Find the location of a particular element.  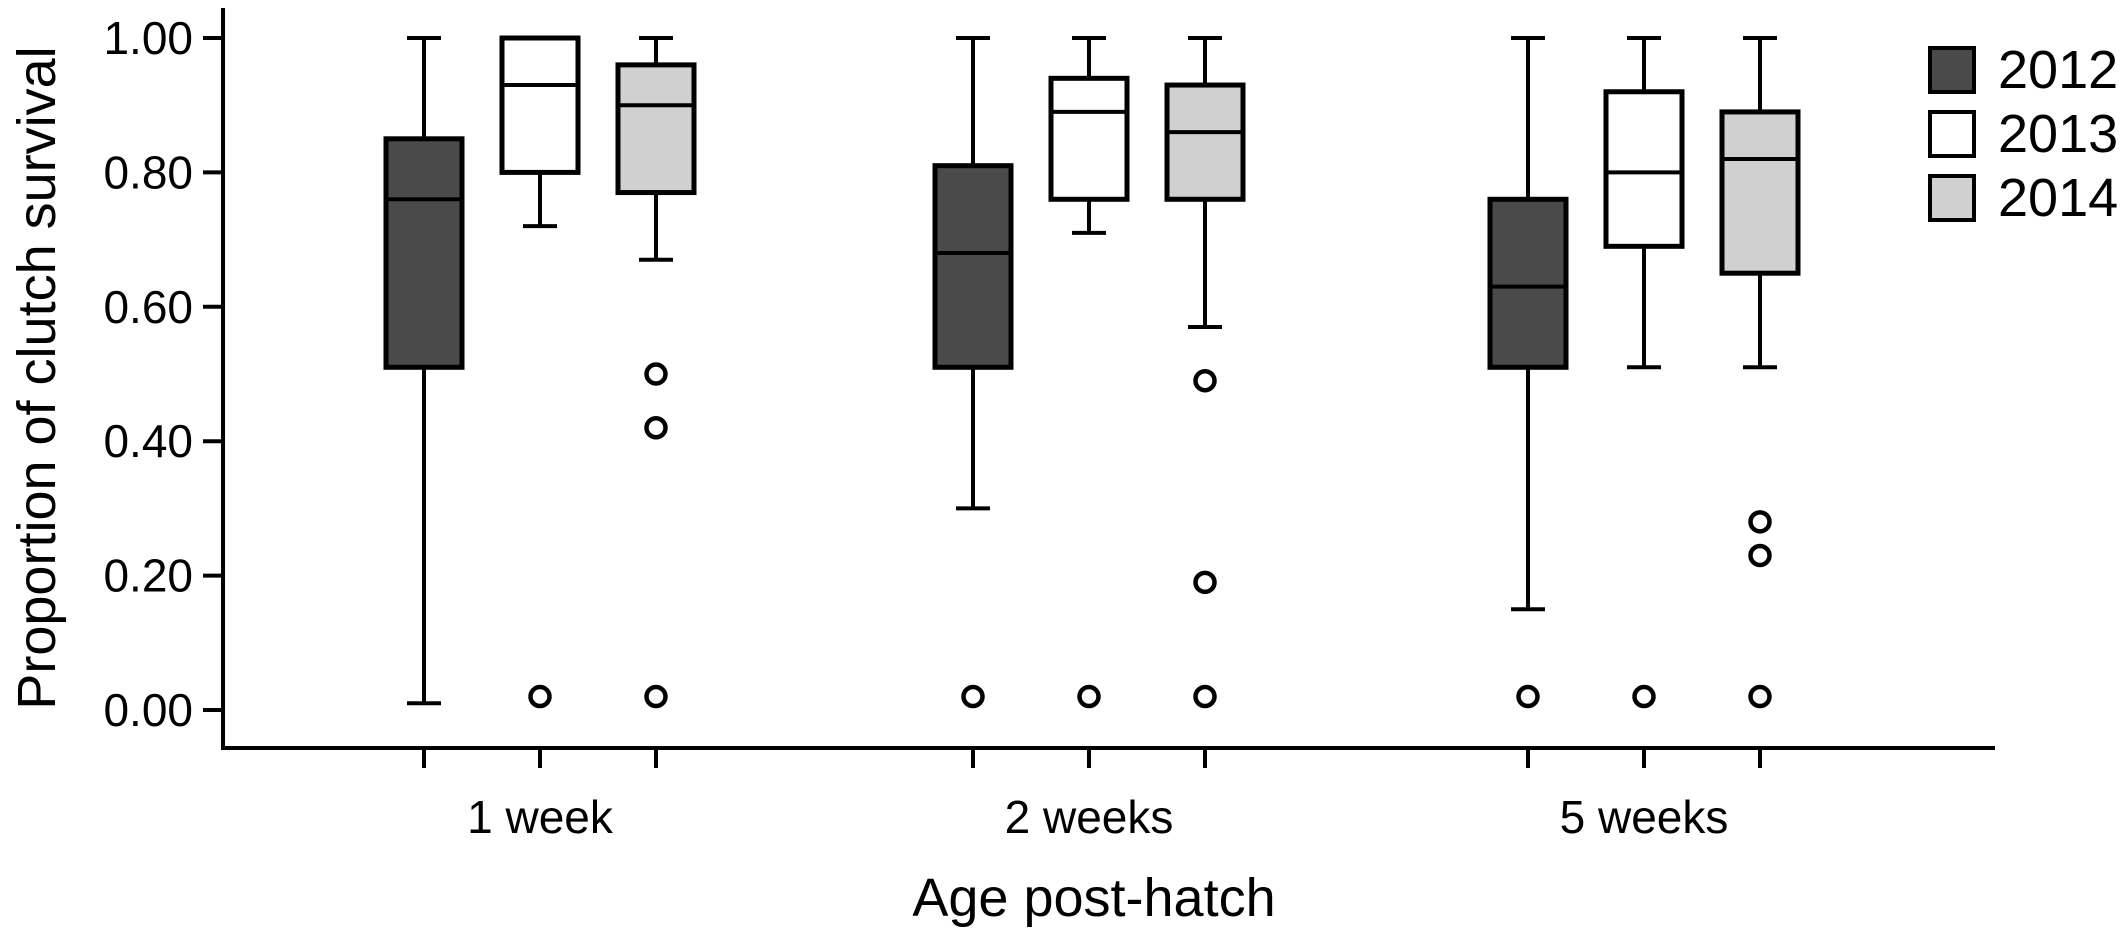

y-axis-title: Proportion of clutch survival is located at coordinates (37, 377).